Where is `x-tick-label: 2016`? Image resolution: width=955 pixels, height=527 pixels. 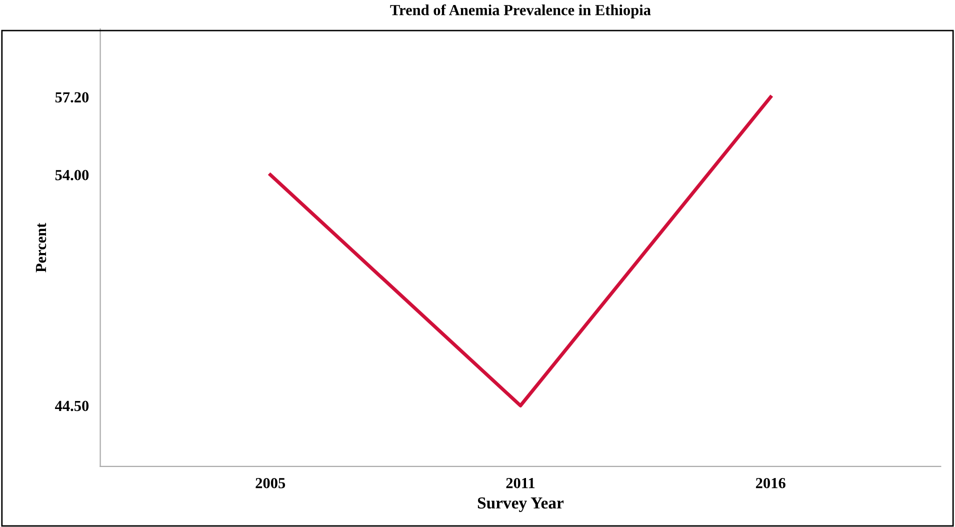
x-tick-label: 2016 is located at coordinates (771, 483).